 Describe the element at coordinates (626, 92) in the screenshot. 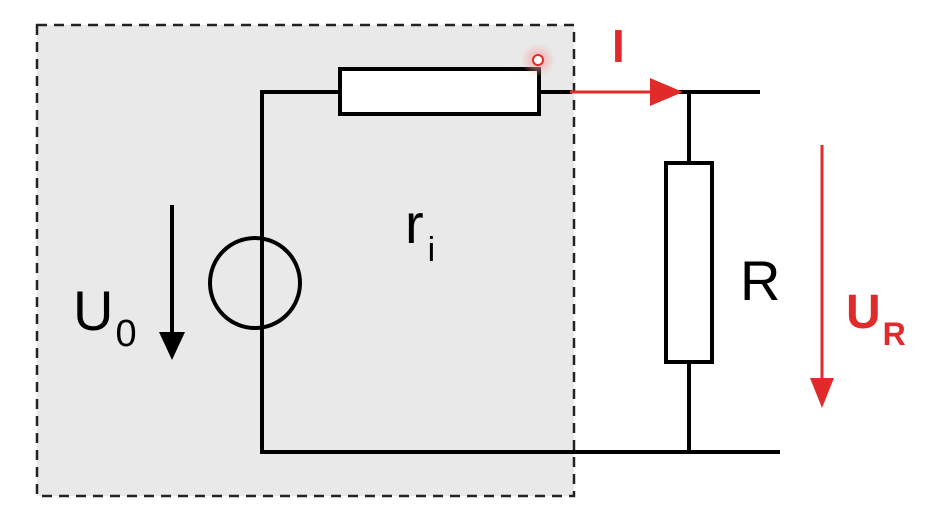

I see `current-arrow` at that location.